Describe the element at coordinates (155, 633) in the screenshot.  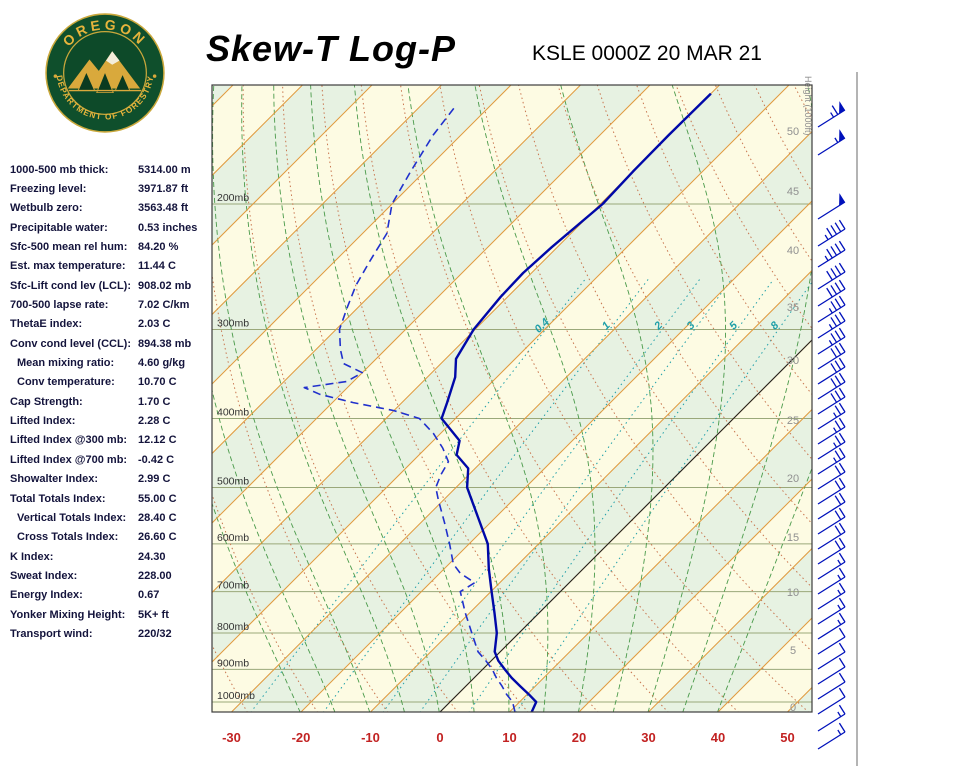
I see `stats-value: 220/32` at that location.